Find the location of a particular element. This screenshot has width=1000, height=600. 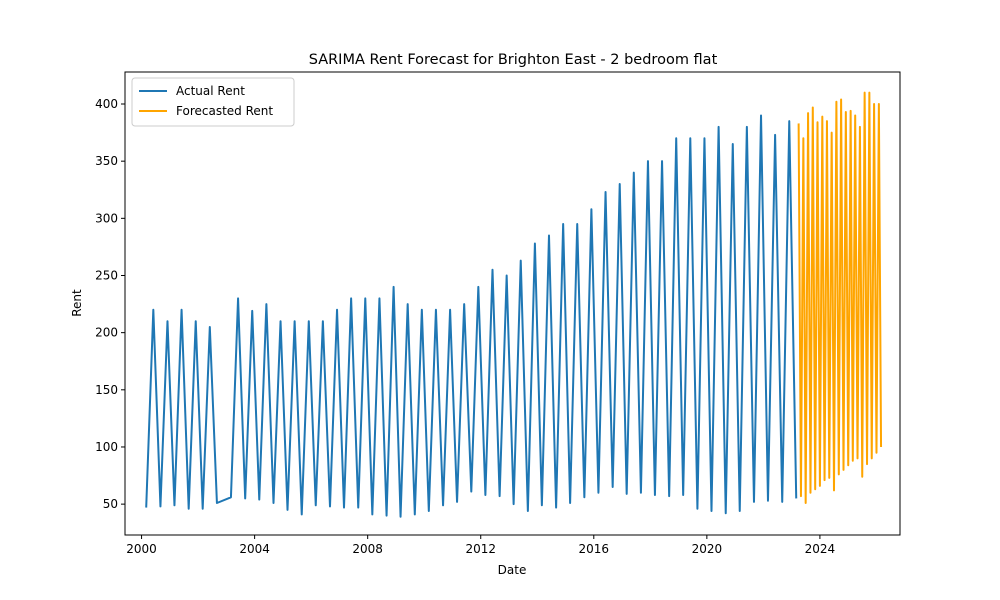

x-tick-label: 2004 is located at coordinates (254, 549).